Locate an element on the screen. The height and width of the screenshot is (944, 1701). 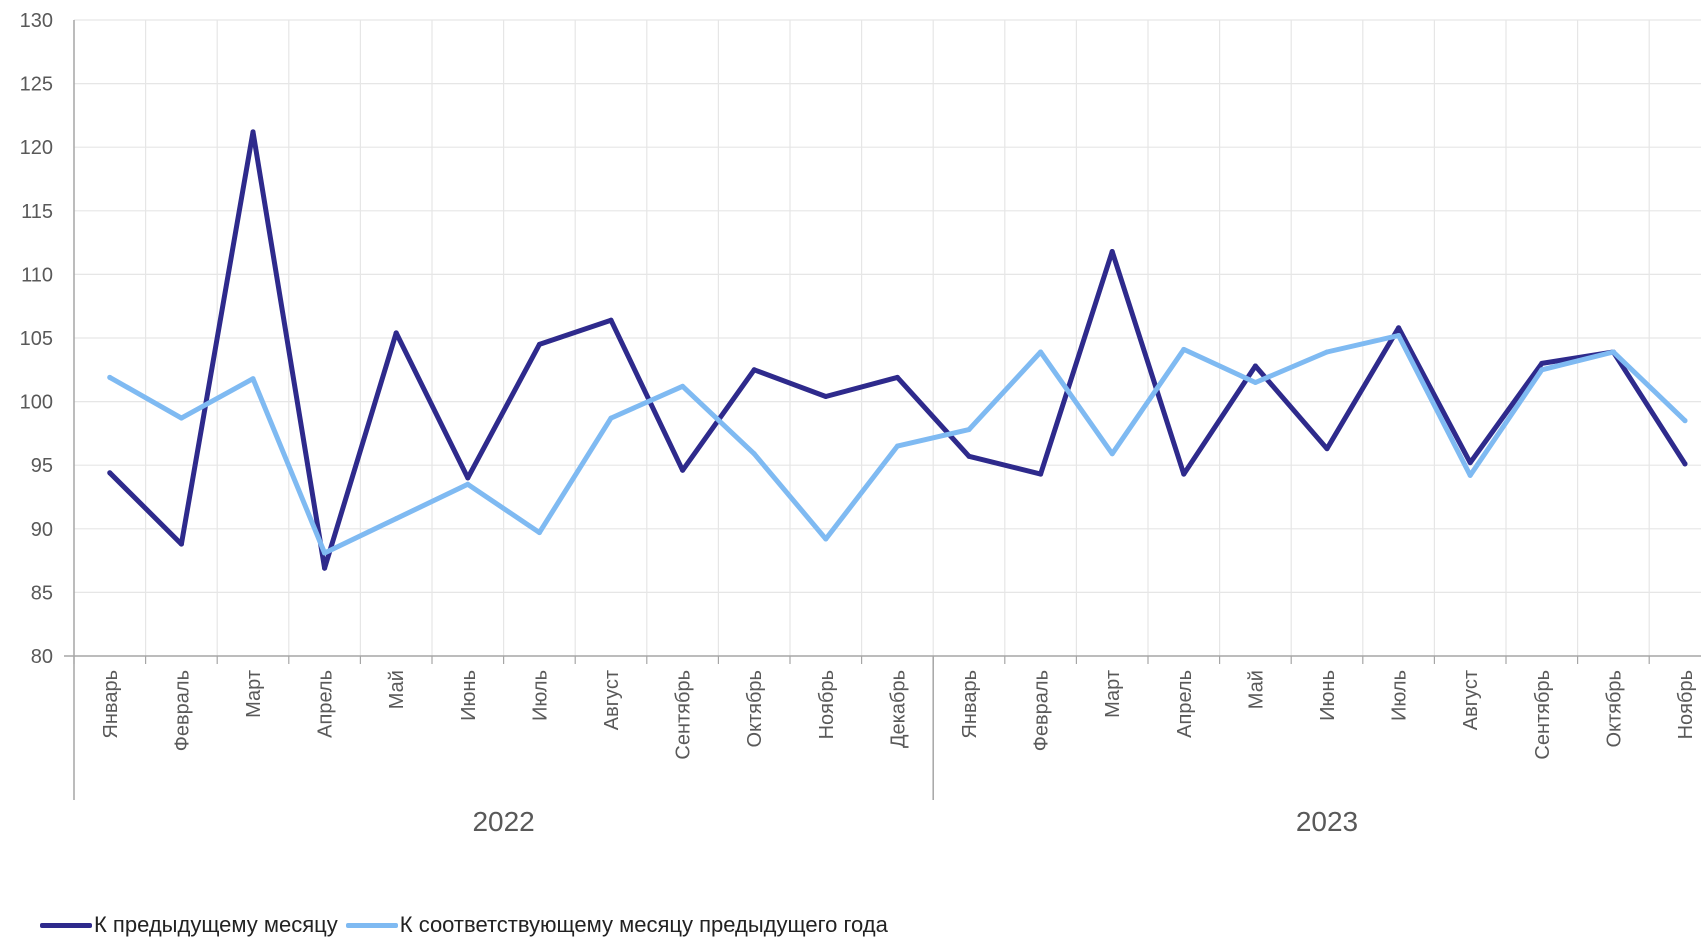
legend-item-prev-month: К предыдущему месяцу is located at coordinates (189, 925).